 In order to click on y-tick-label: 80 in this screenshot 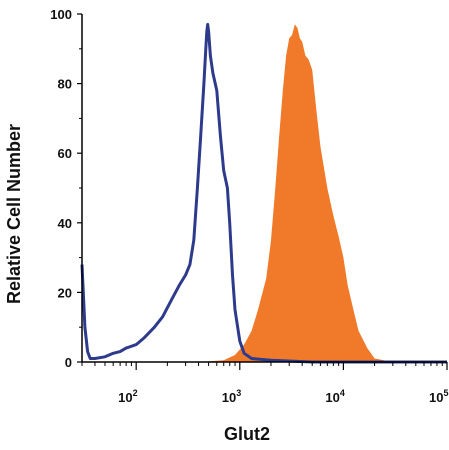, I will do `click(65, 84)`.